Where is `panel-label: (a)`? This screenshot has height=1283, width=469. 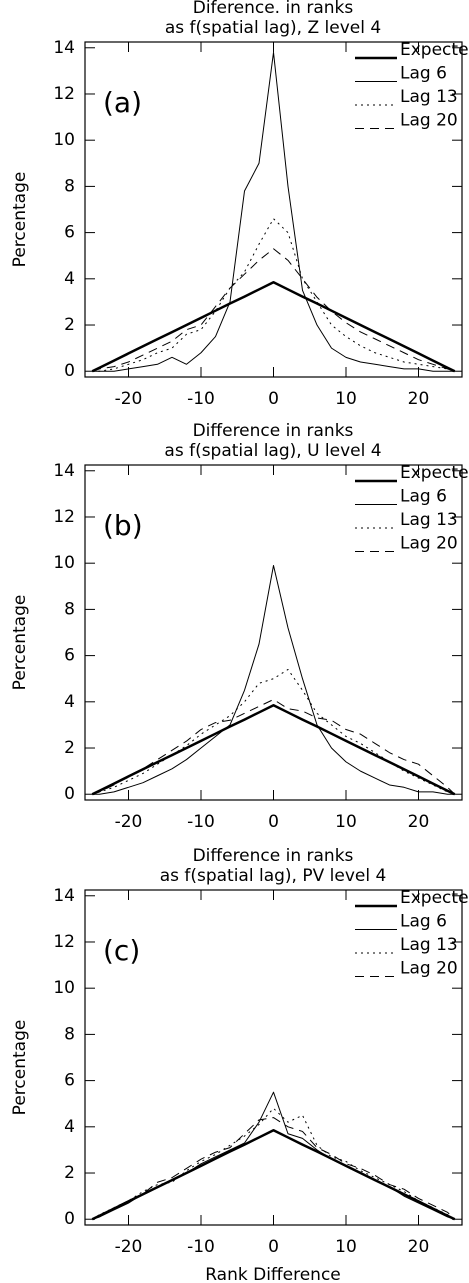
panel-label: (a) is located at coordinates (122, 102).